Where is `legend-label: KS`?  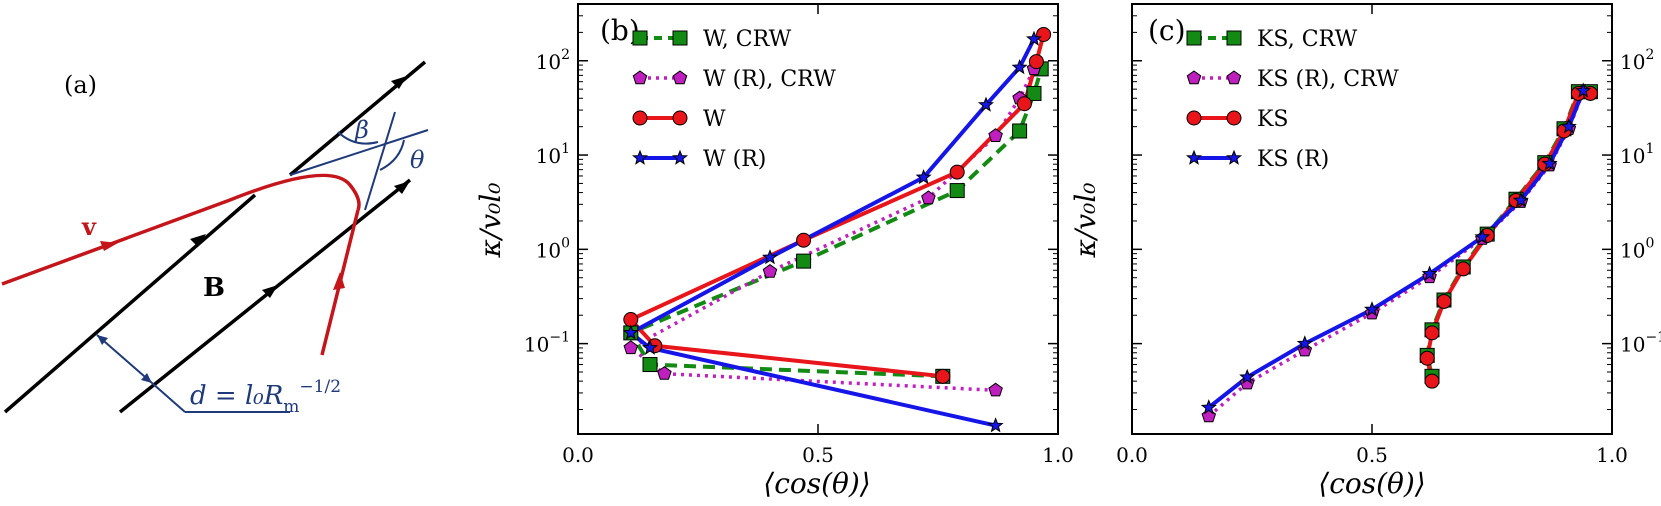
legend-label: KS is located at coordinates (1273, 119).